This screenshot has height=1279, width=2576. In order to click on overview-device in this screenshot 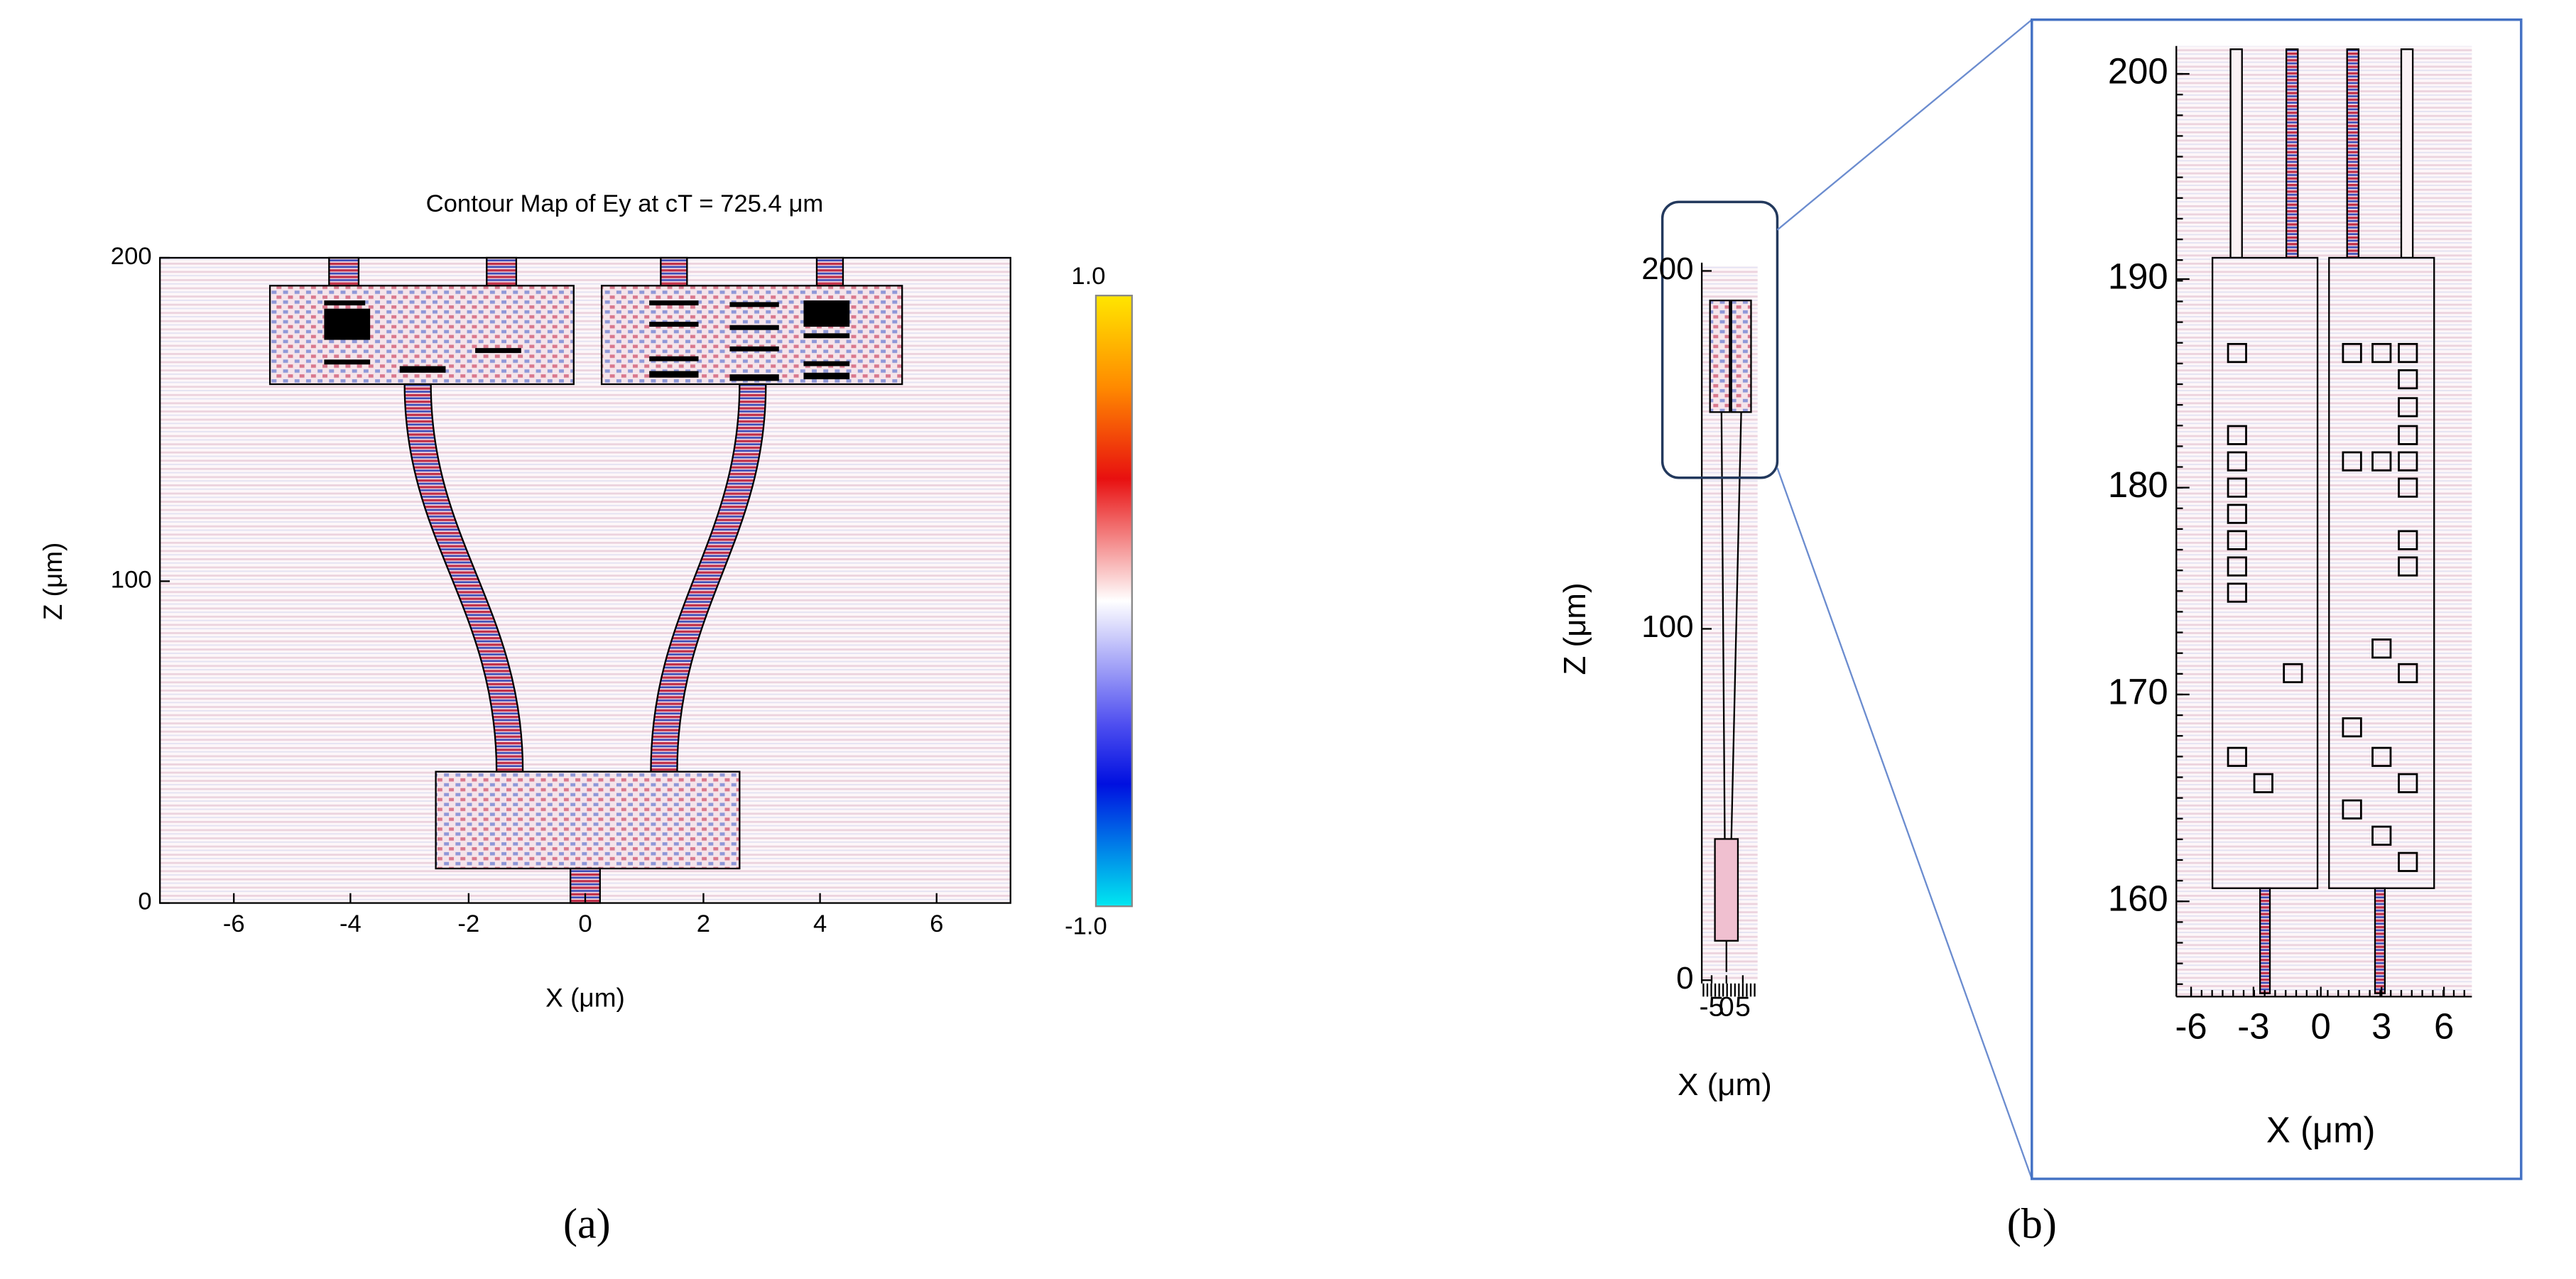, I will do `click(1731, 636)`.